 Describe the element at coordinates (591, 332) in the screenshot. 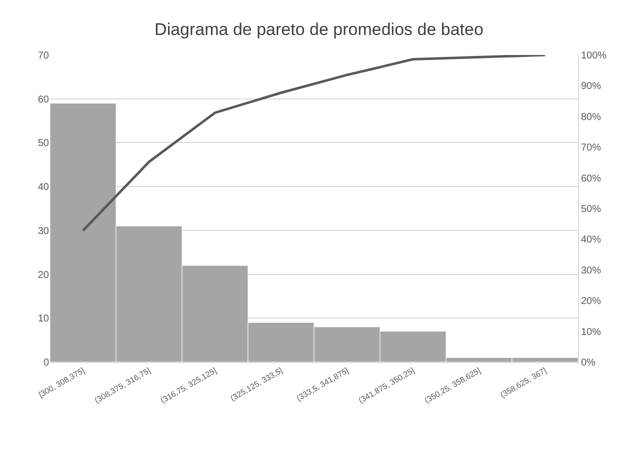

I see `y2-tick-label: 10%` at that location.